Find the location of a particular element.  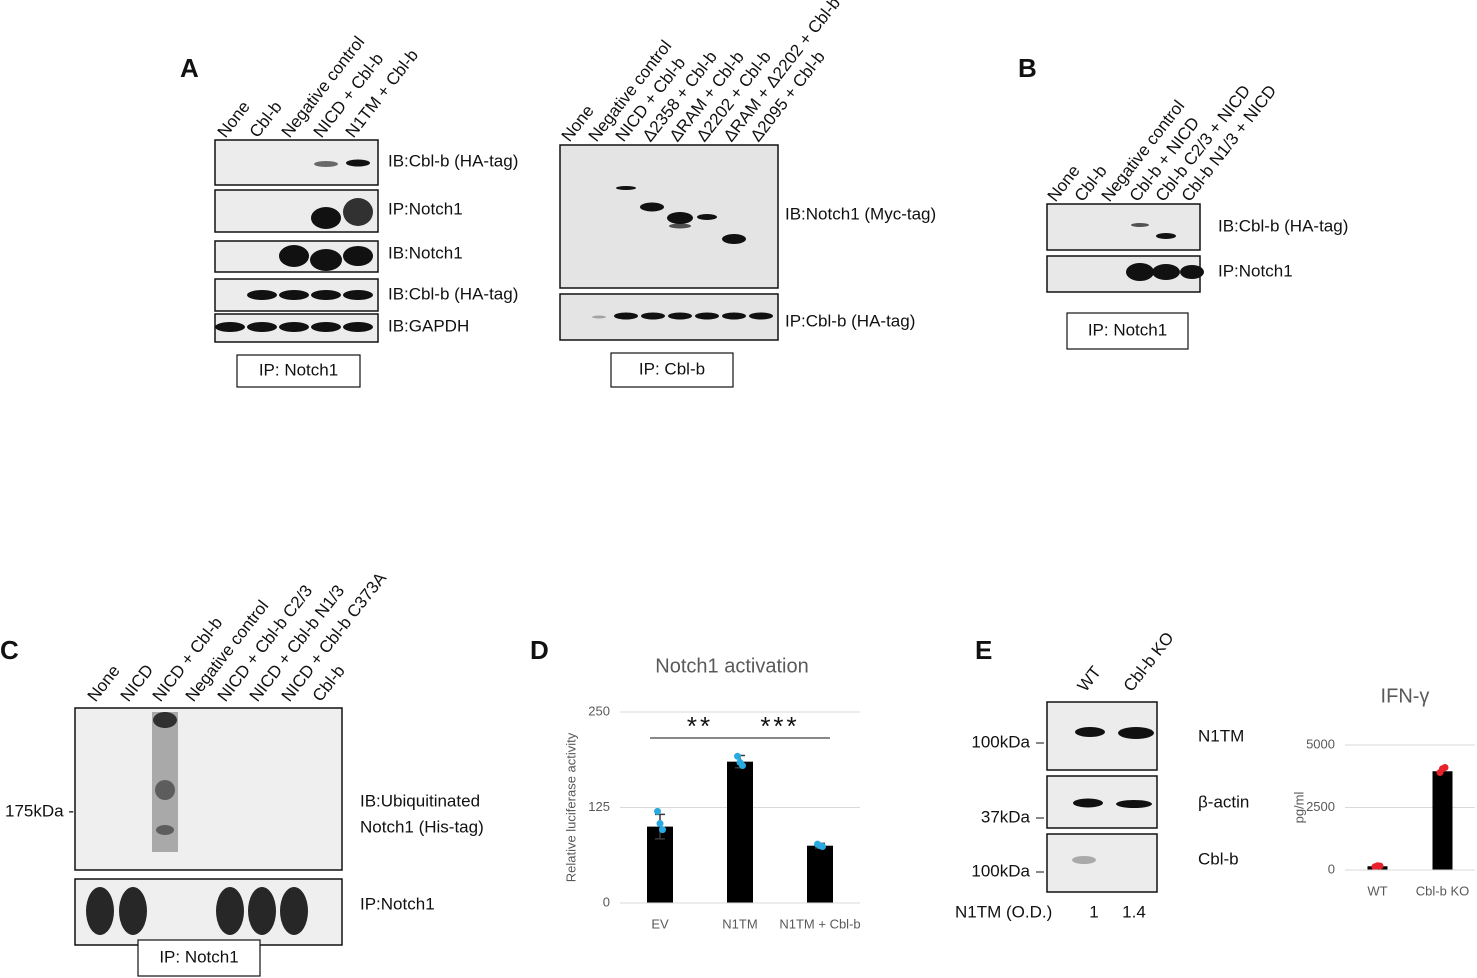

lane-label: Cbl-b is located at coordinates (266, 120).